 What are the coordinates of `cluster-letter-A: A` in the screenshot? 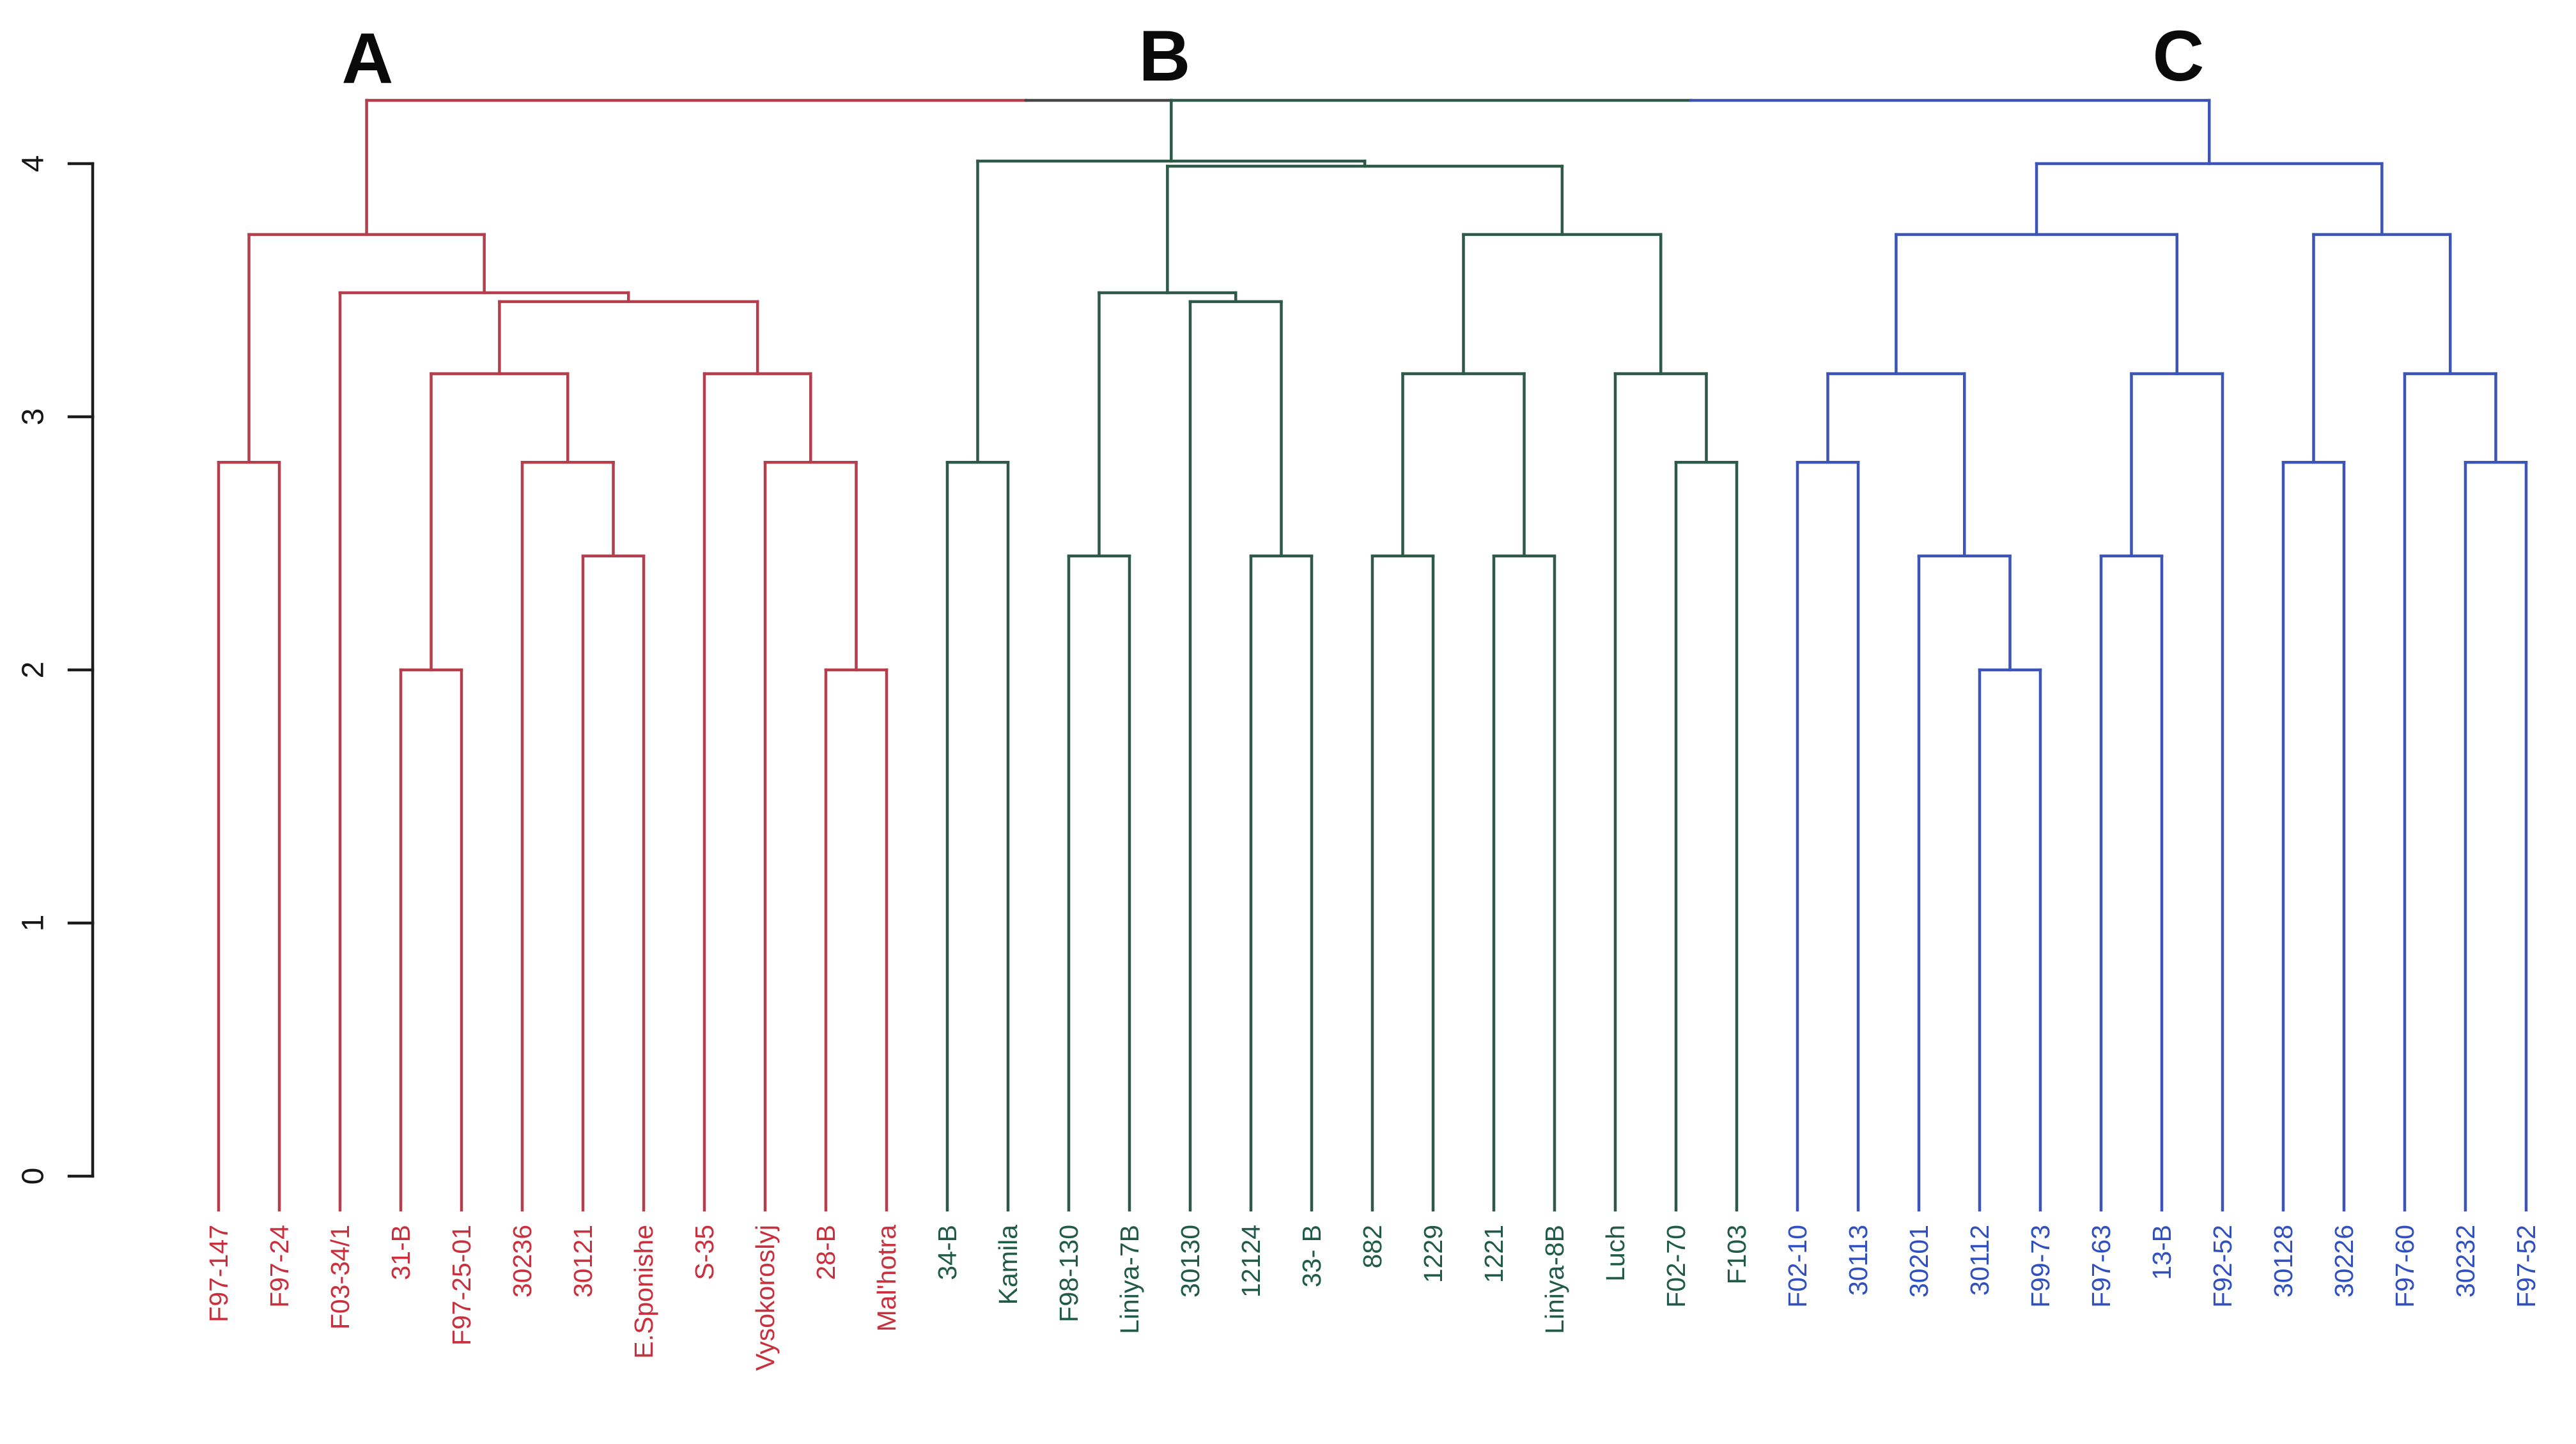 It's located at (368, 58).